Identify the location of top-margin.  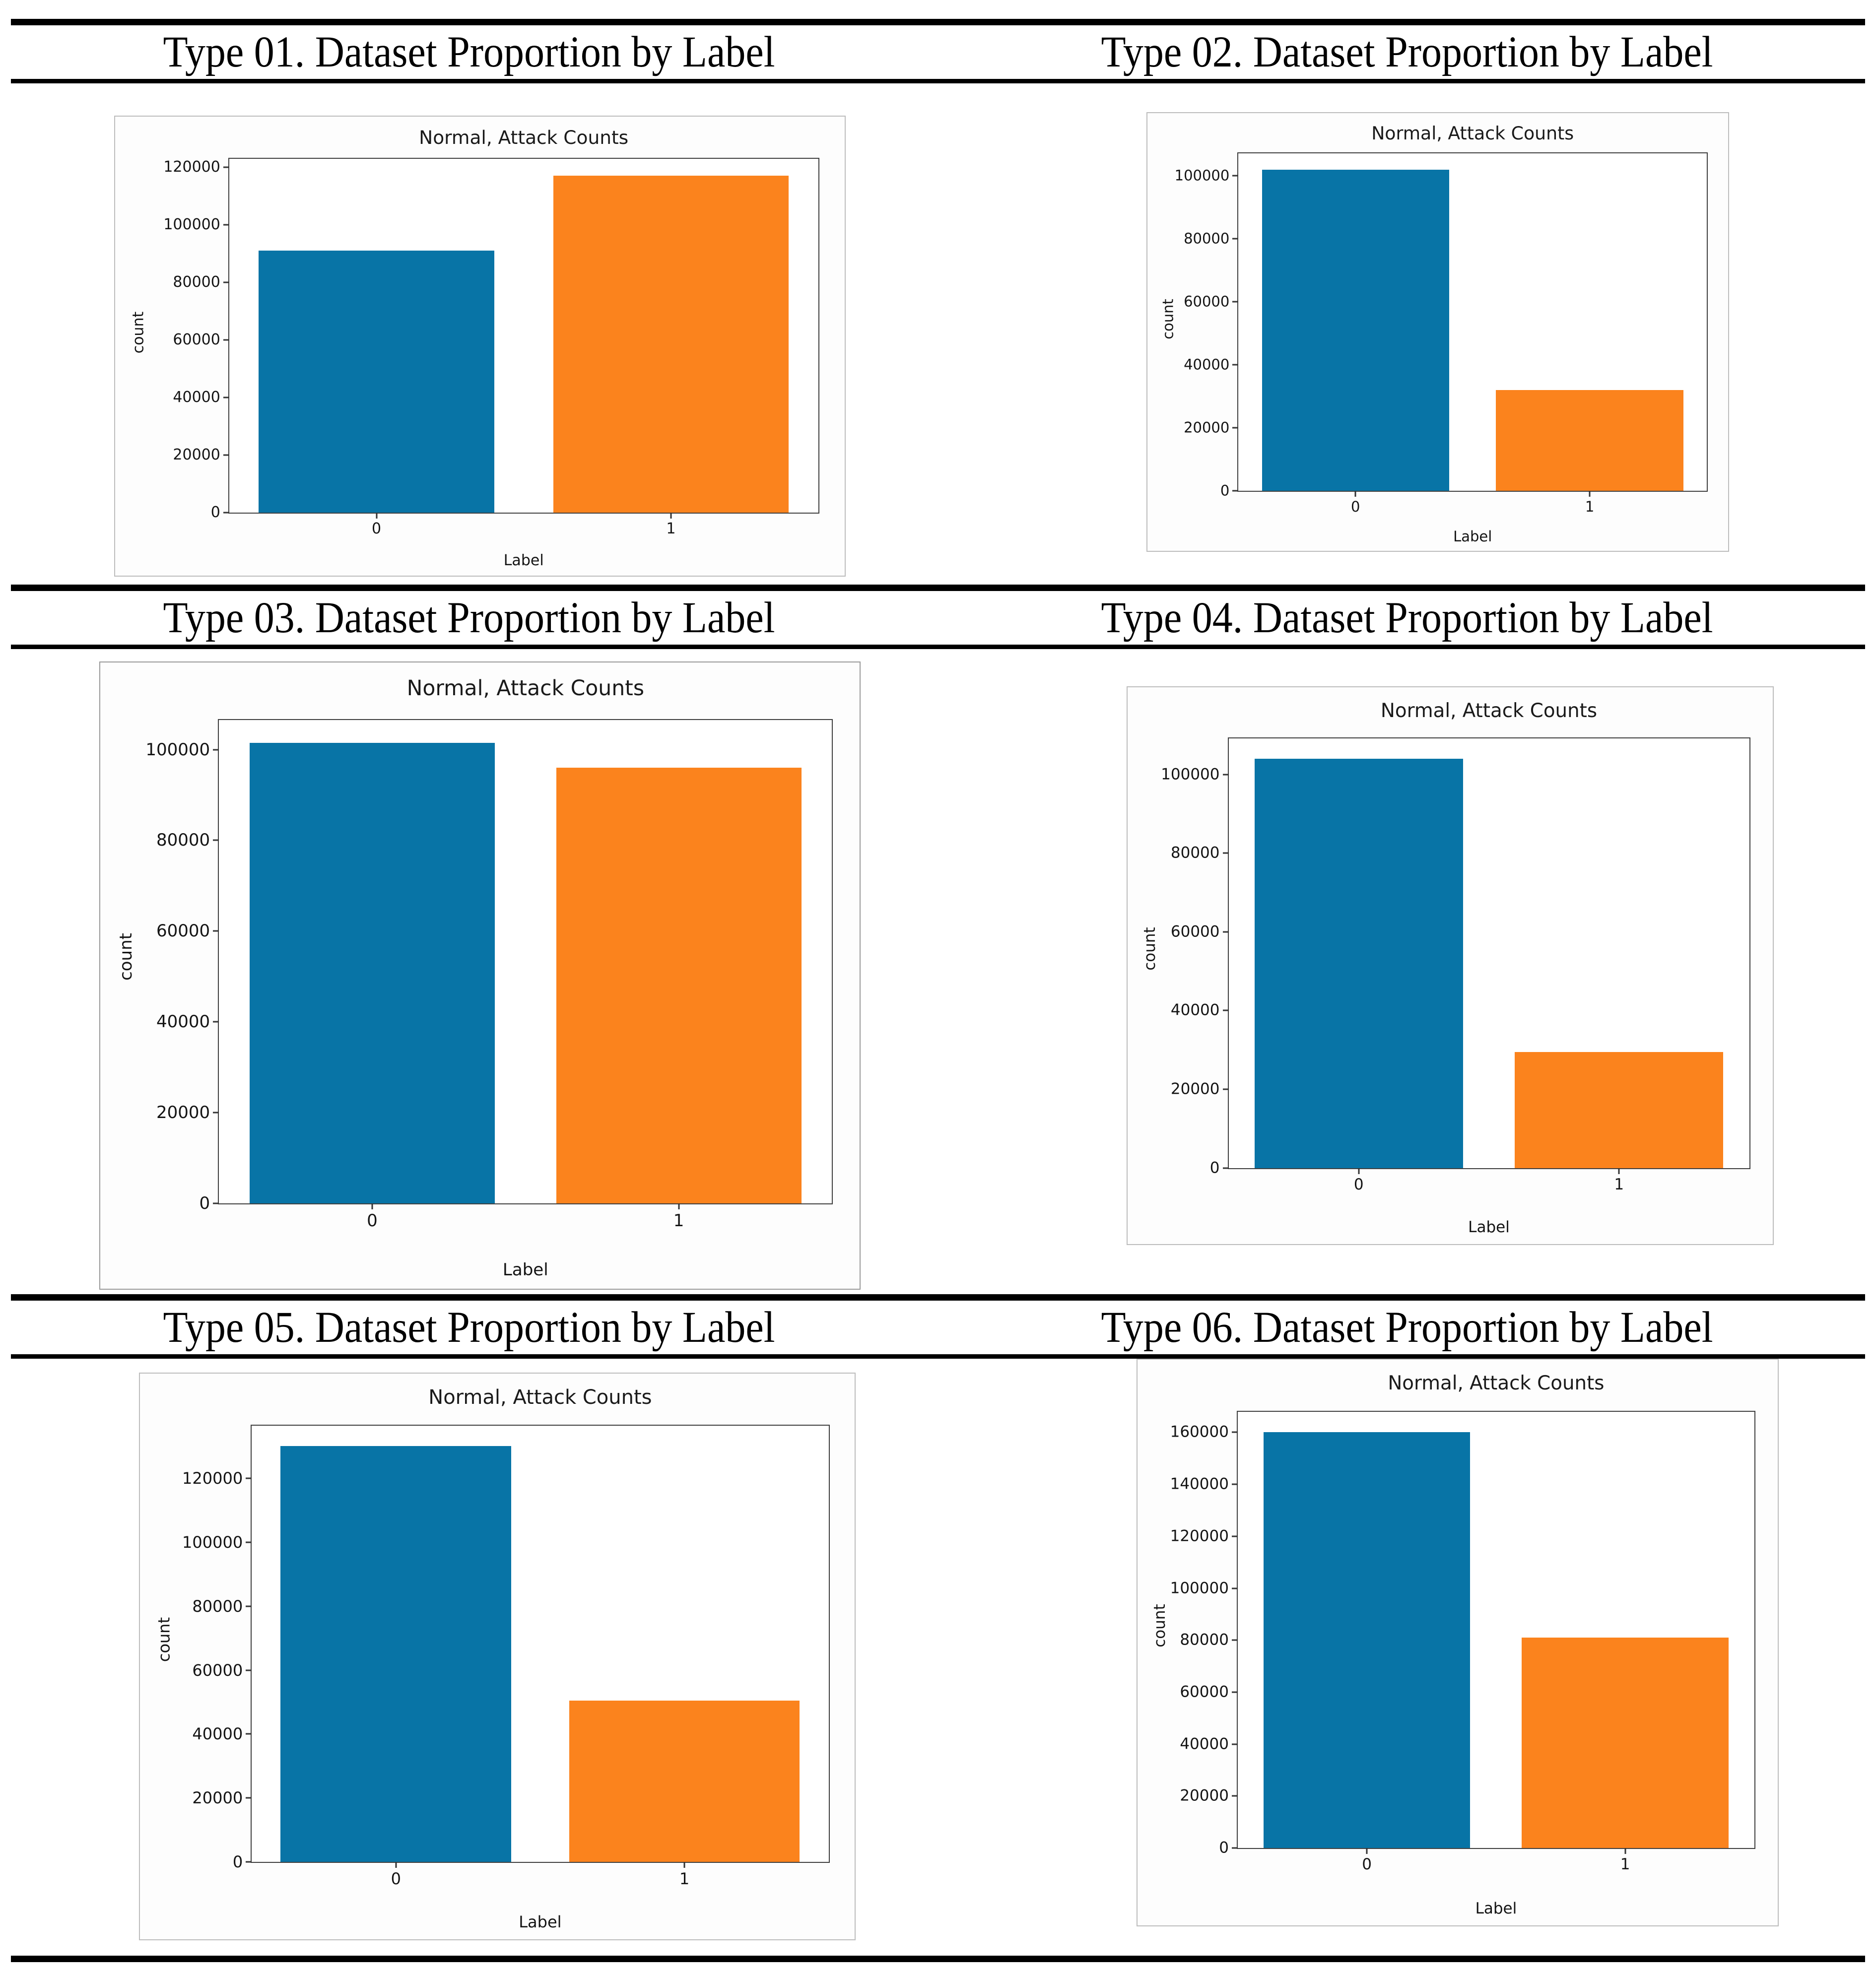
(938, 9).